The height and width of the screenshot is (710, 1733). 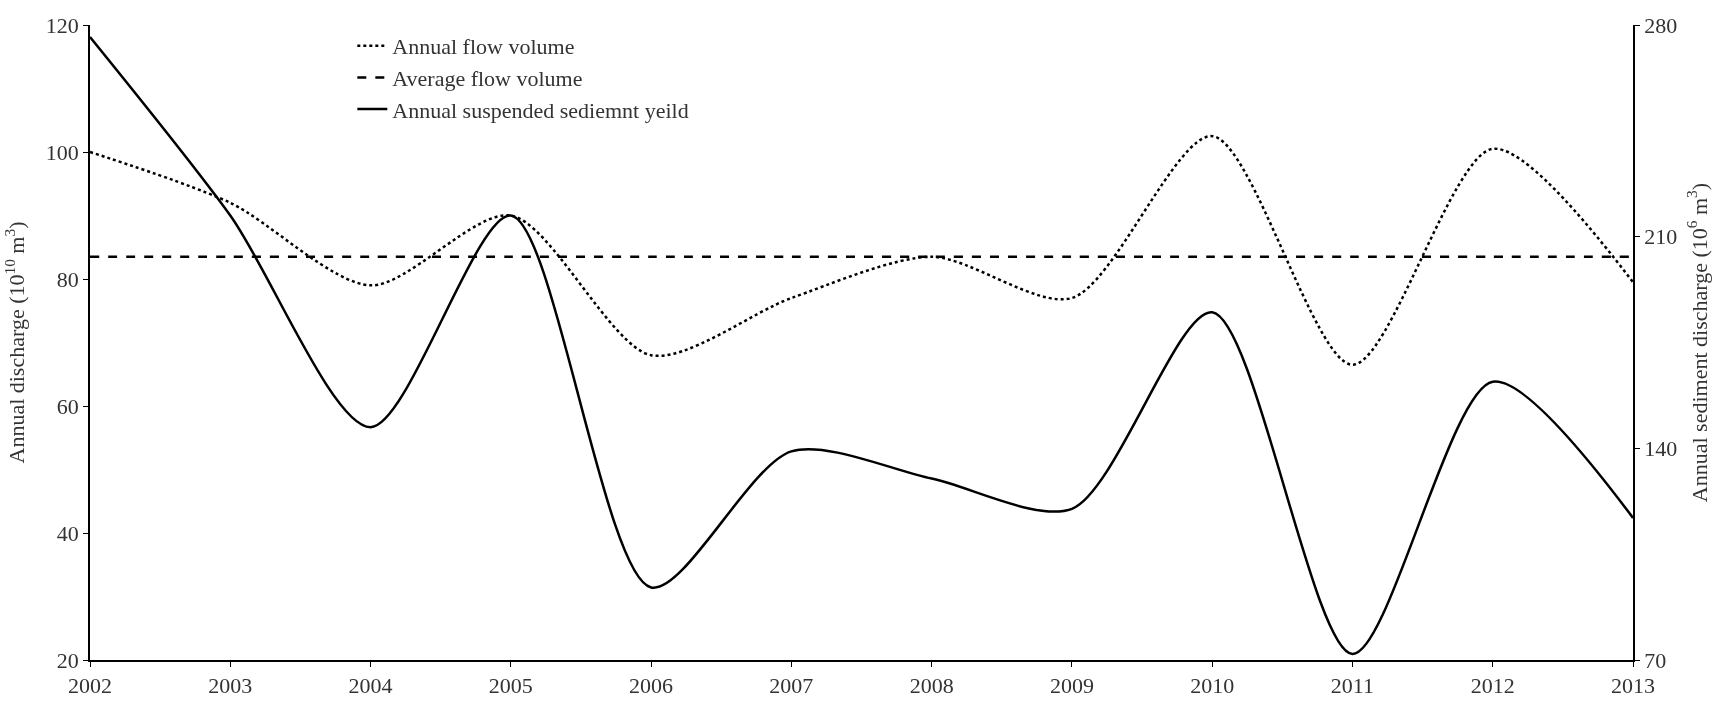 I want to click on x-tick-label: 2006, so click(x=651, y=686).